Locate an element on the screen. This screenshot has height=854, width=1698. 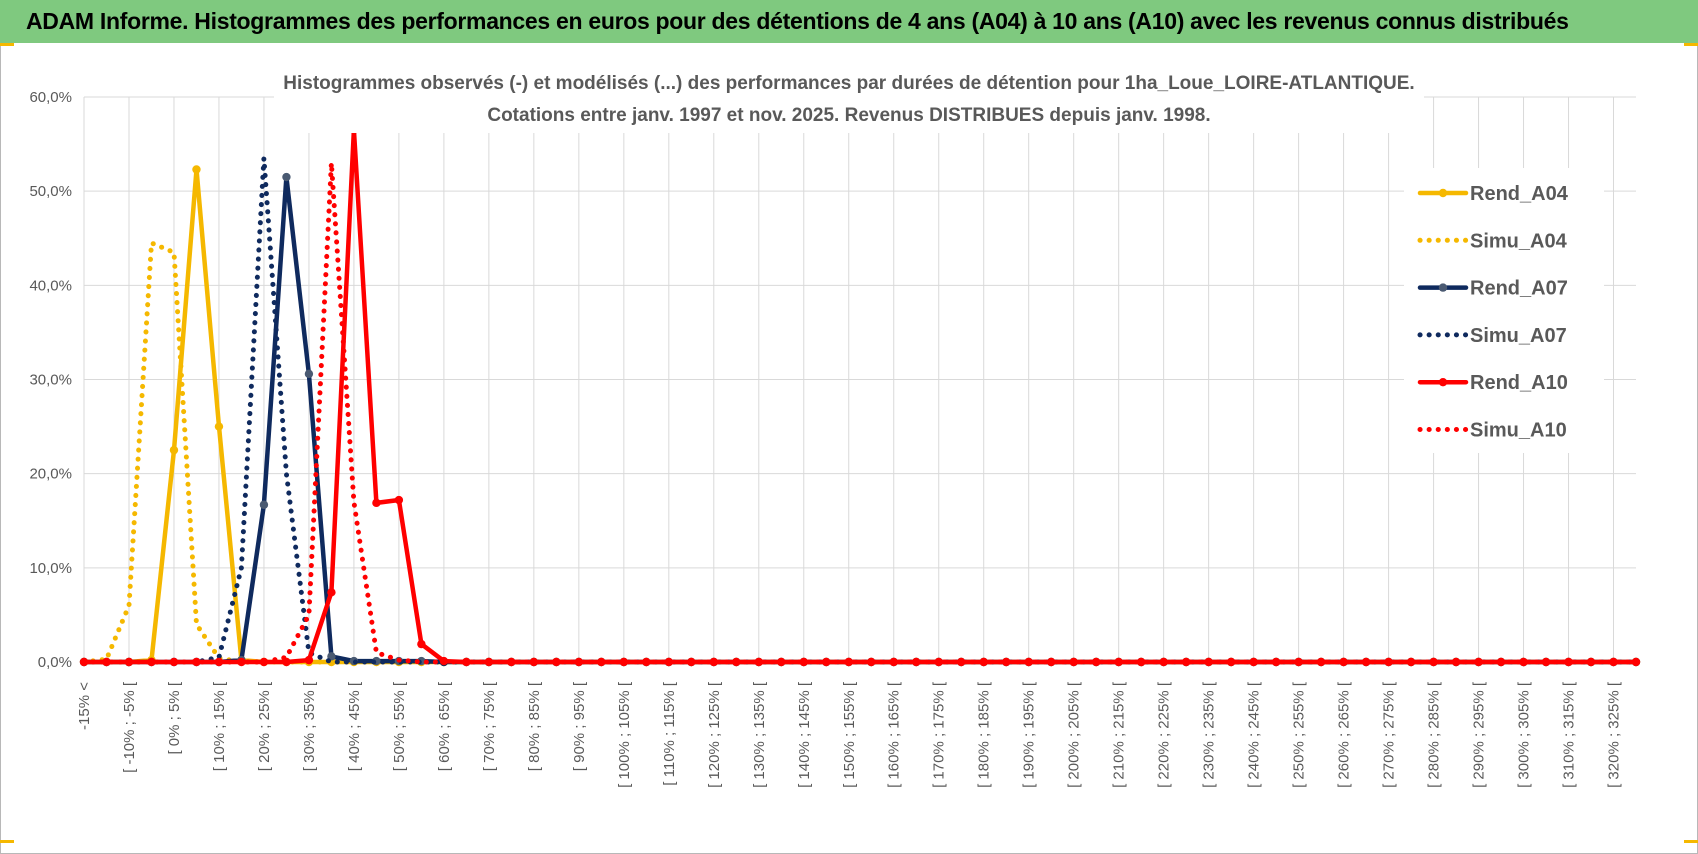
x-tick-label: [ 320% ; 325% [ is located at coordinates (1614, 734).